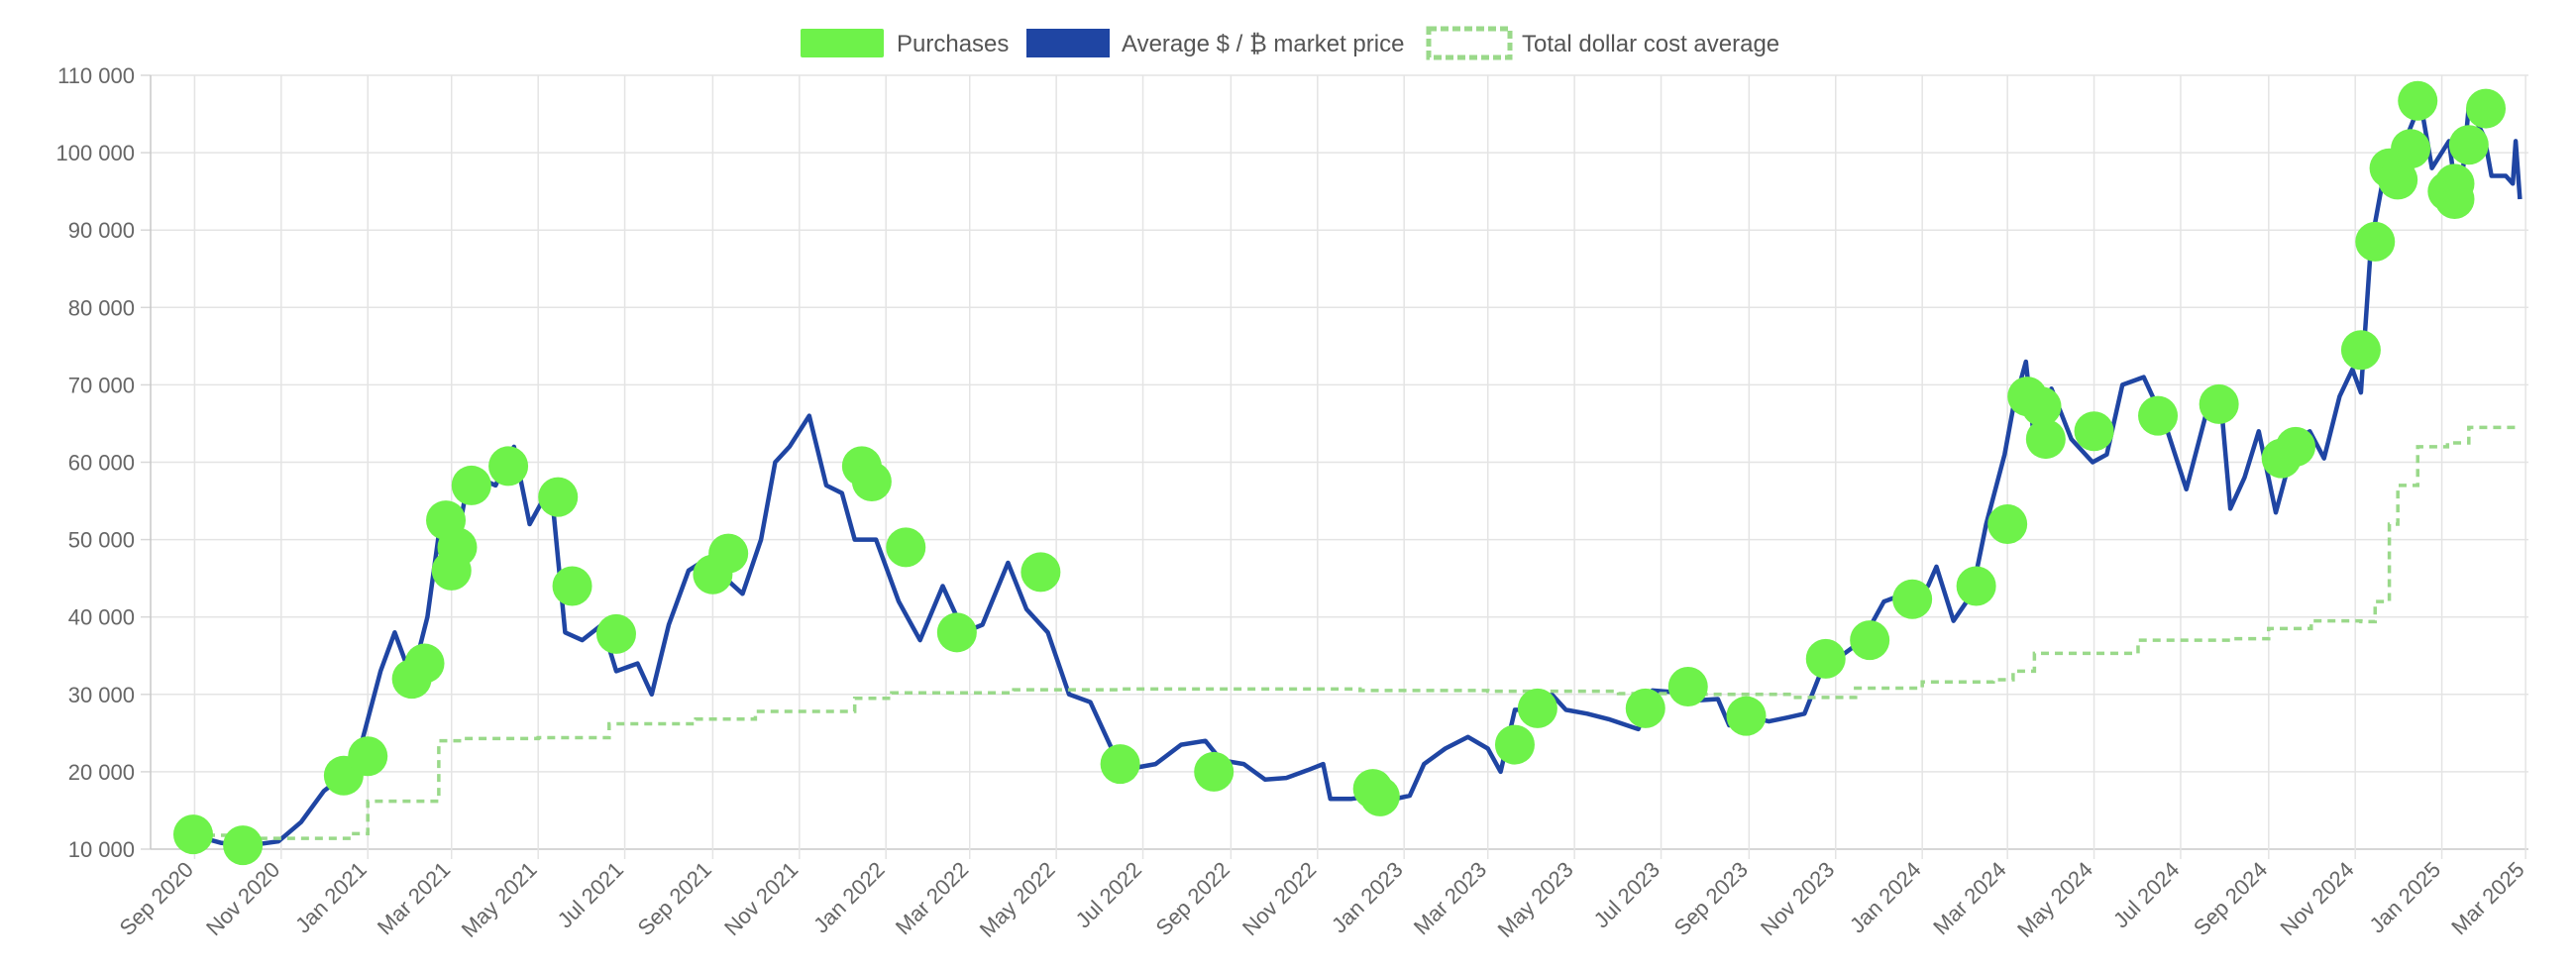  I want to click on y-tick-label: 50 000, so click(101, 541).